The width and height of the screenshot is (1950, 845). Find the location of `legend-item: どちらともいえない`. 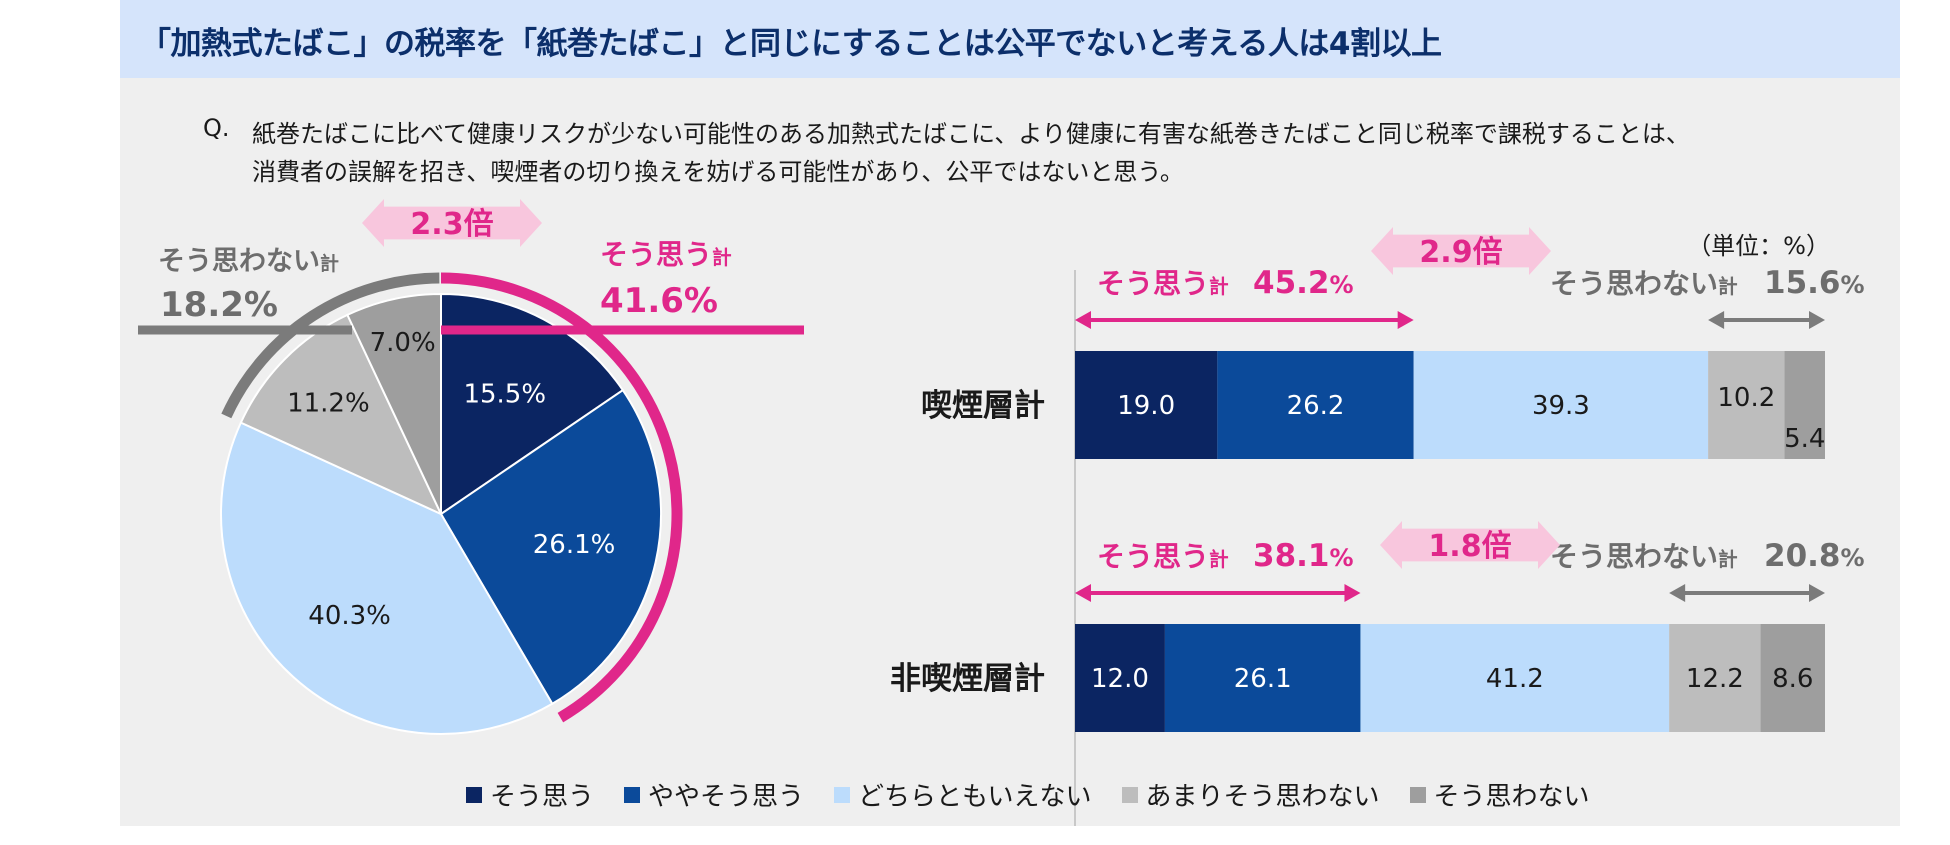

legend-item: どちらともいえない is located at coordinates (963, 794).